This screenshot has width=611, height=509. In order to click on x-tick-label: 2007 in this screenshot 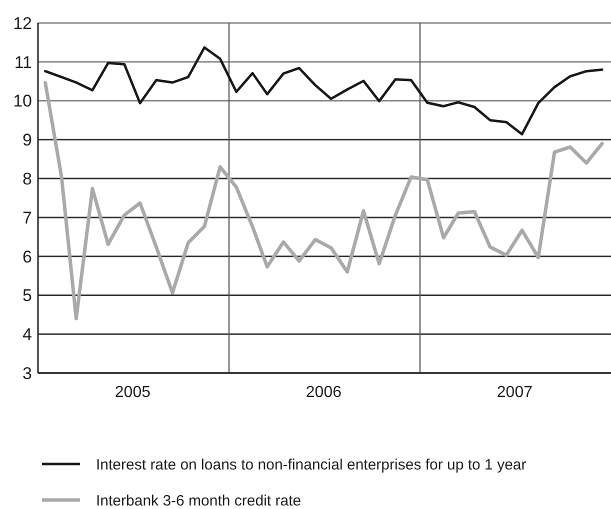, I will do `click(514, 392)`.